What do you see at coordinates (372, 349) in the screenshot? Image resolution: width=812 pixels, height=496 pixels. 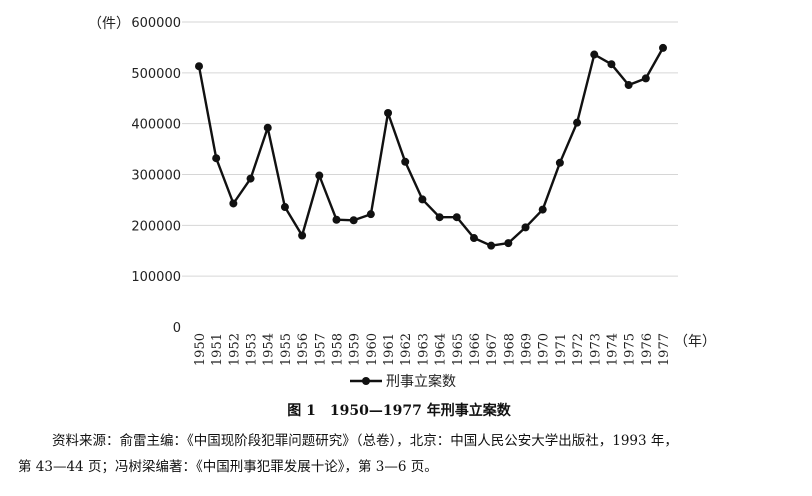 I see `x-tick-label: 1960` at bounding box center [372, 349].